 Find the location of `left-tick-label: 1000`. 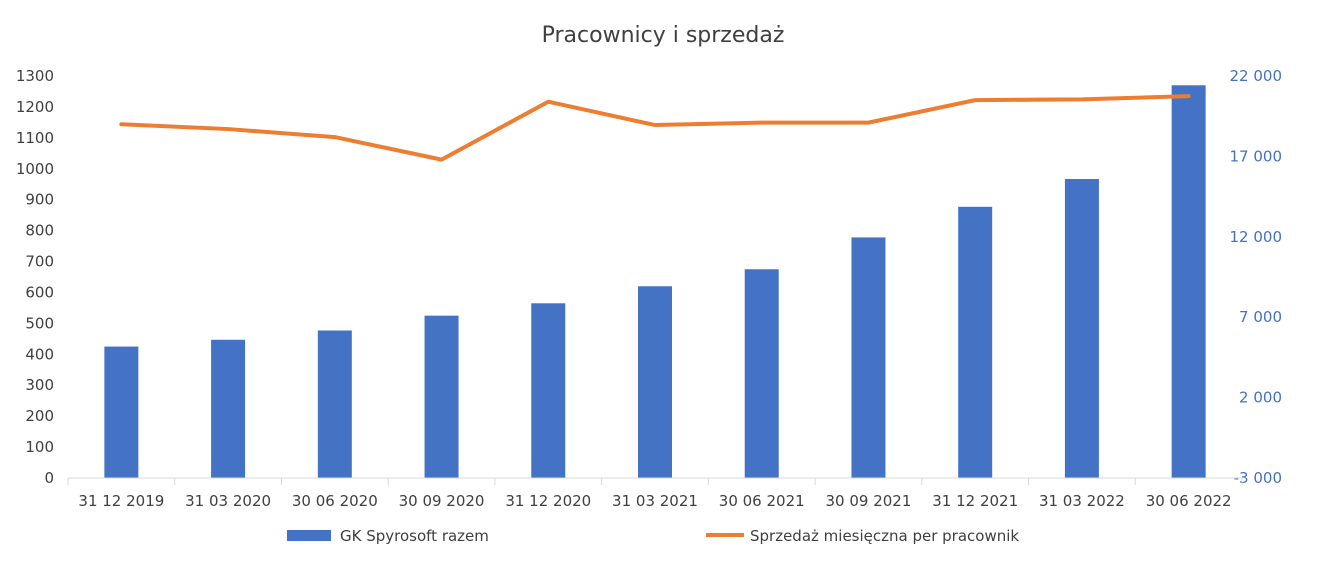

left-tick-label: 1000 is located at coordinates (35, 169).